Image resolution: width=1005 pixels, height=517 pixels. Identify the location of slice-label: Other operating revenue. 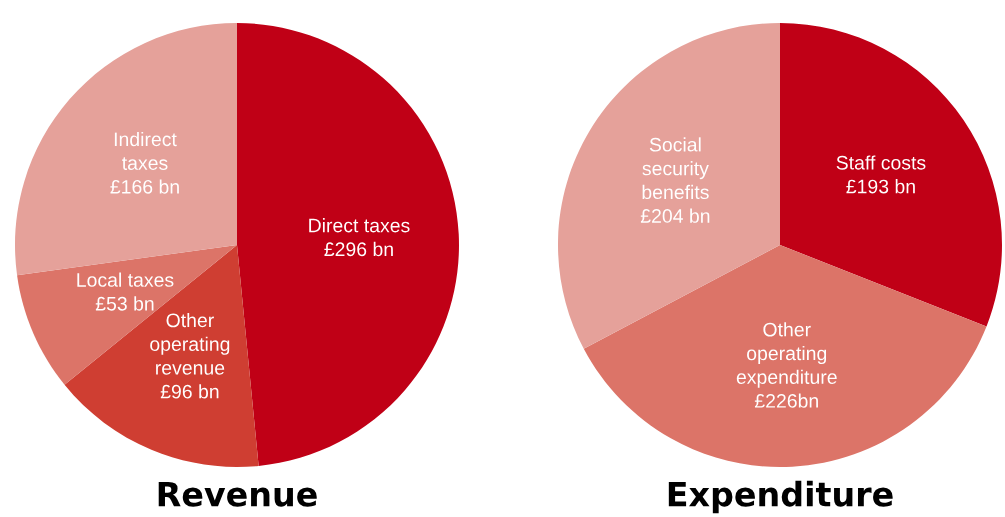
(190, 343).